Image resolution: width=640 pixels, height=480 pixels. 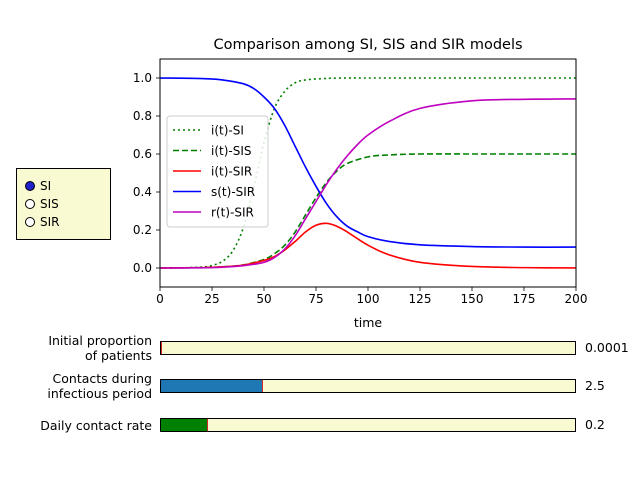 I want to click on x-axis-label: time, so click(x=368, y=322).